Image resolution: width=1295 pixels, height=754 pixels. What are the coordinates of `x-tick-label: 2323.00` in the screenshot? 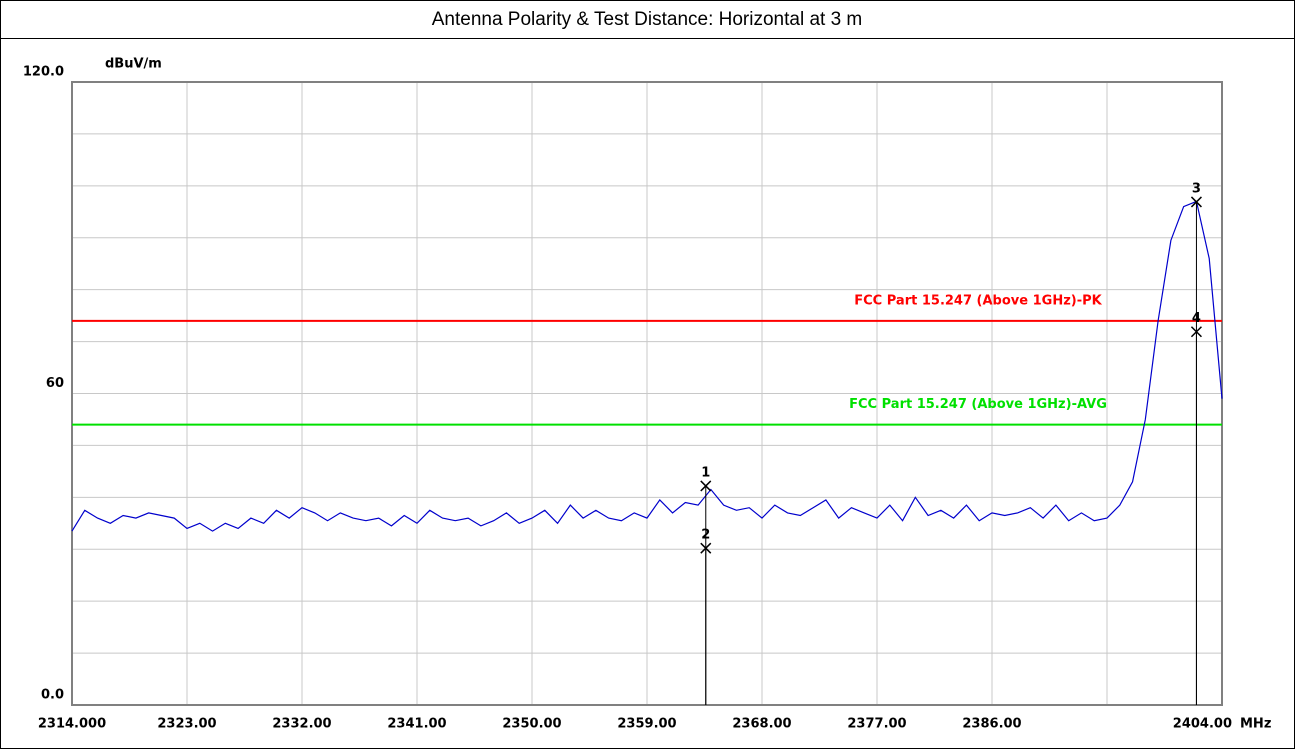 It's located at (186, 724).